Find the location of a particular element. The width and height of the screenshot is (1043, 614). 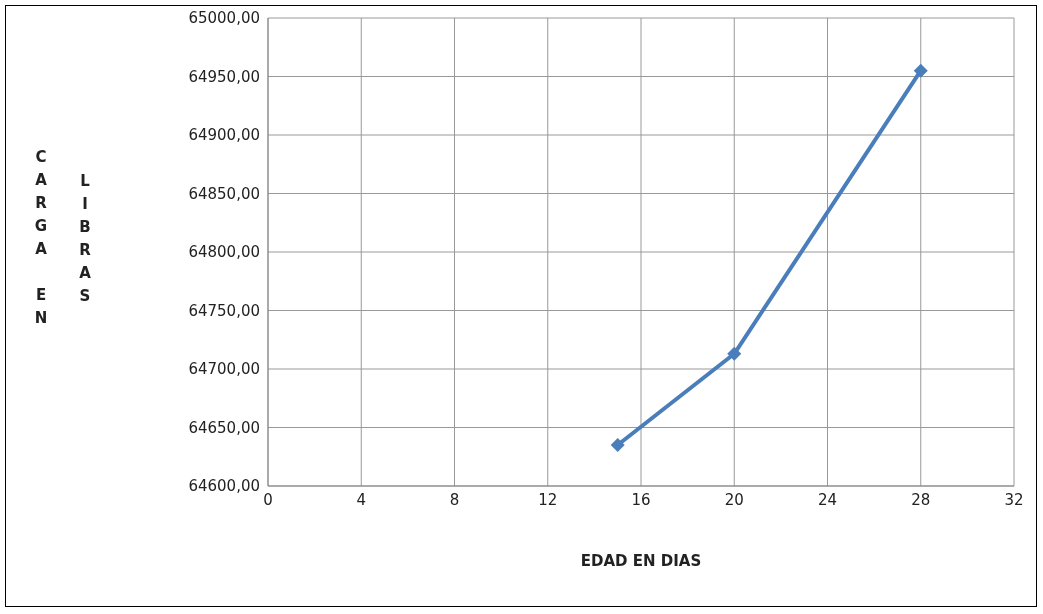

x-tick-label: 32 is located at coordinates (1014, 499).